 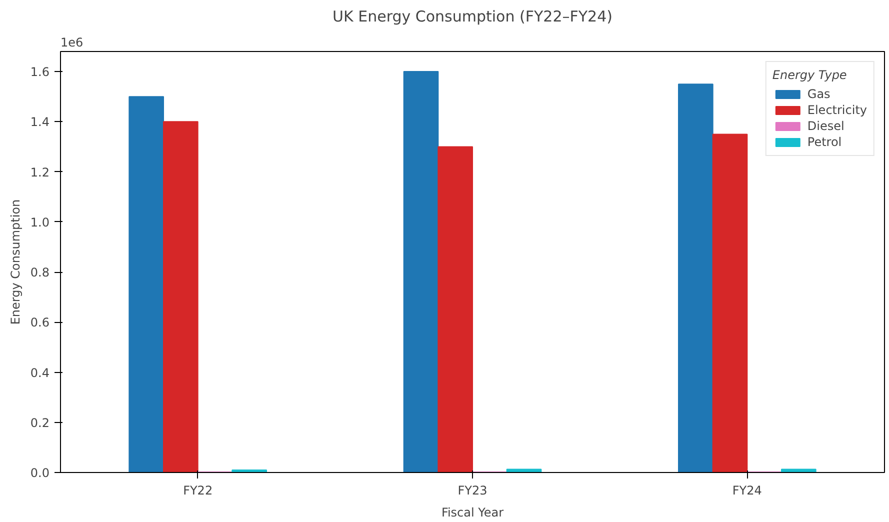 What do you see at coordinates (818, 94) in the screenshot?
I see `legend-label: Gas` at bounding box center [818, 94].